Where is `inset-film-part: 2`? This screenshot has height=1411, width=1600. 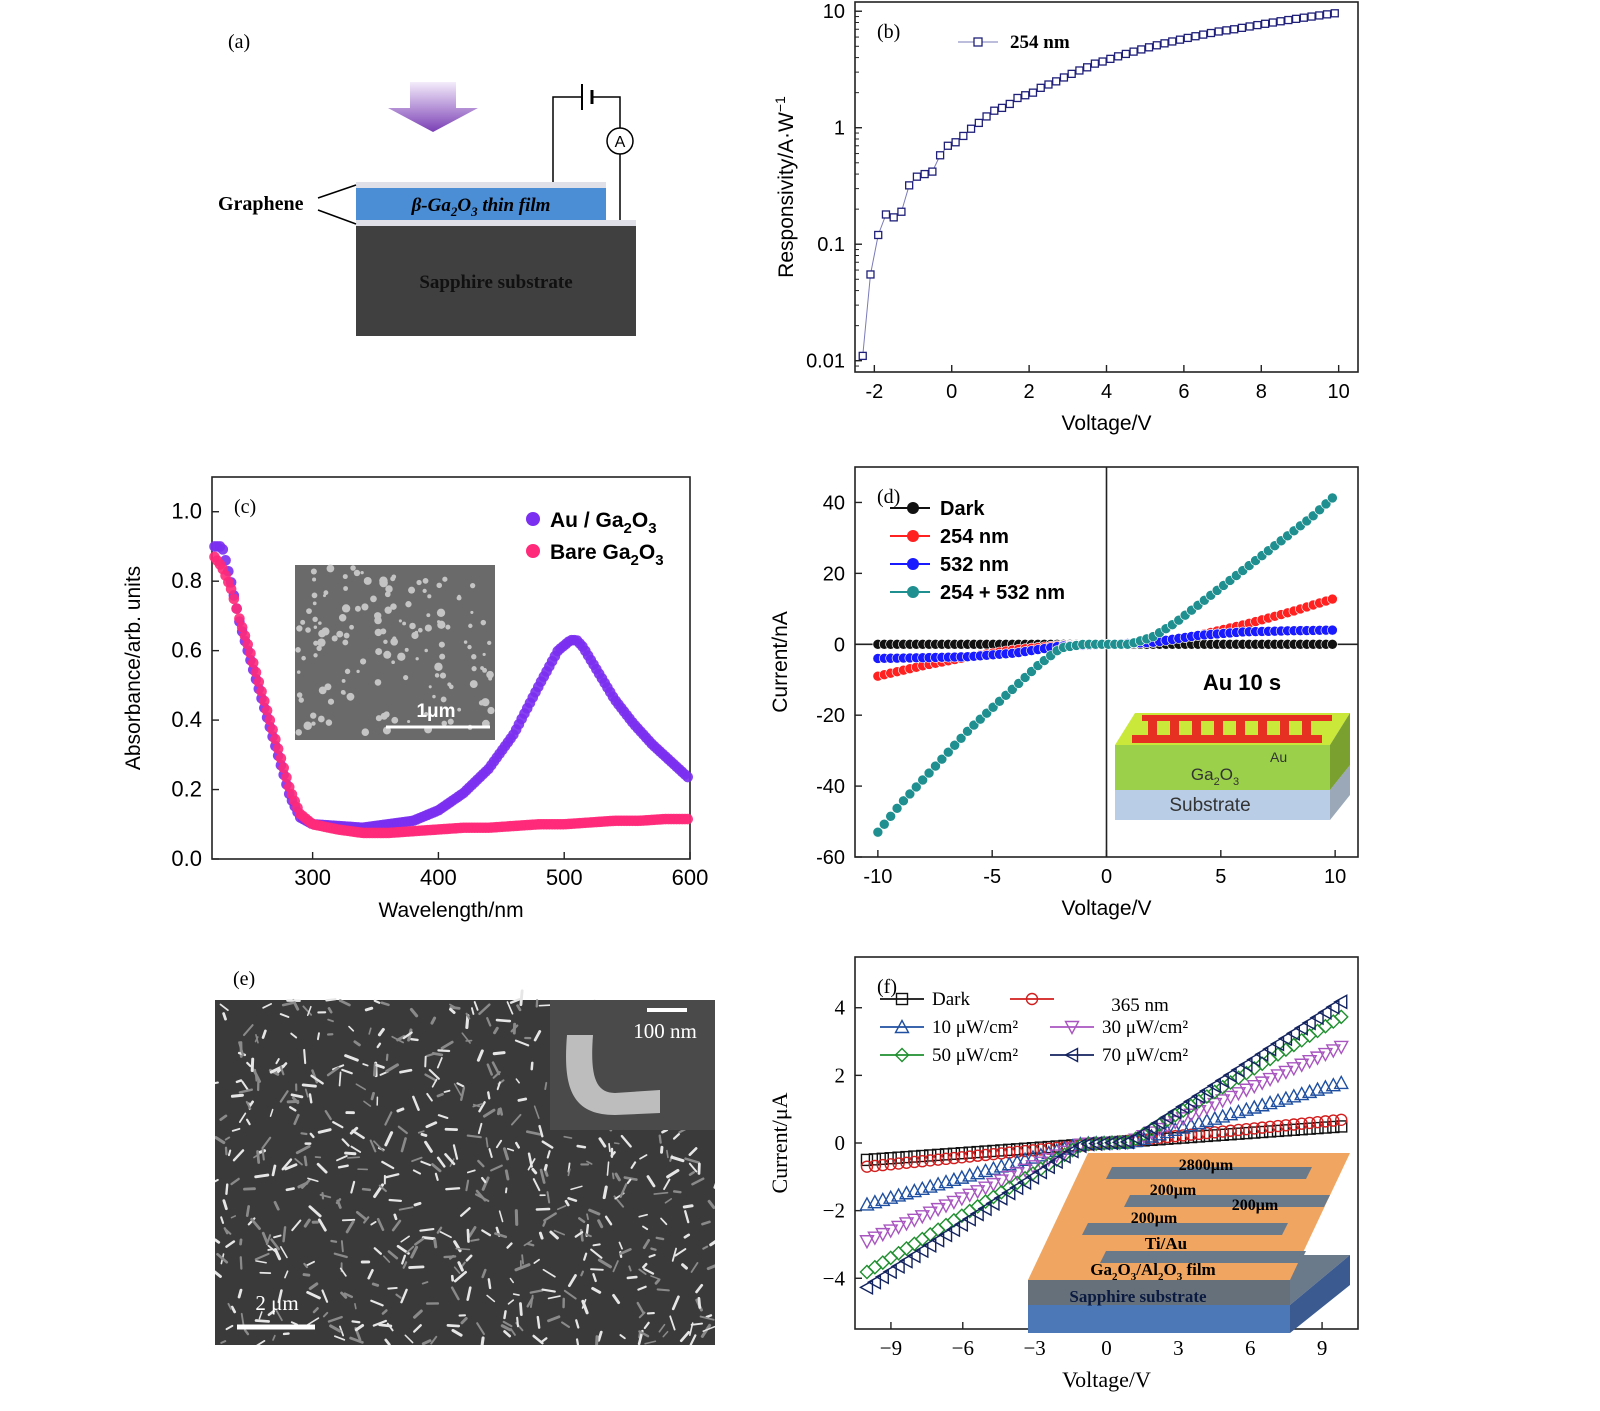
inset-film-part: 2 is located at coordinates (1161, 1277).